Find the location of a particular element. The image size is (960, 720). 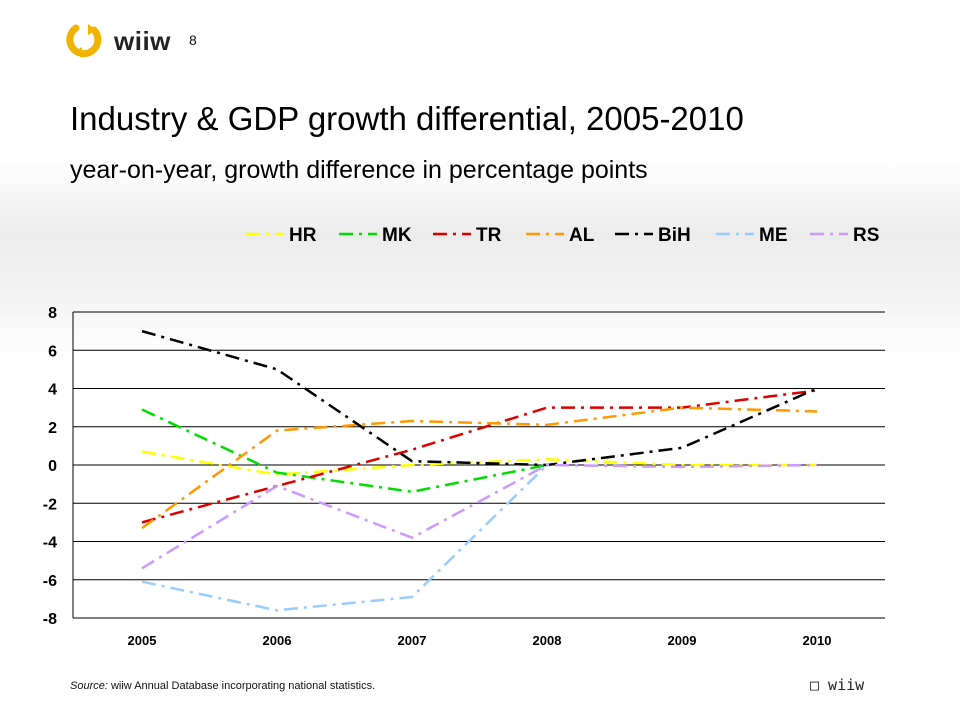

y-tick-label: -4 is located at coordinates (50, 543).